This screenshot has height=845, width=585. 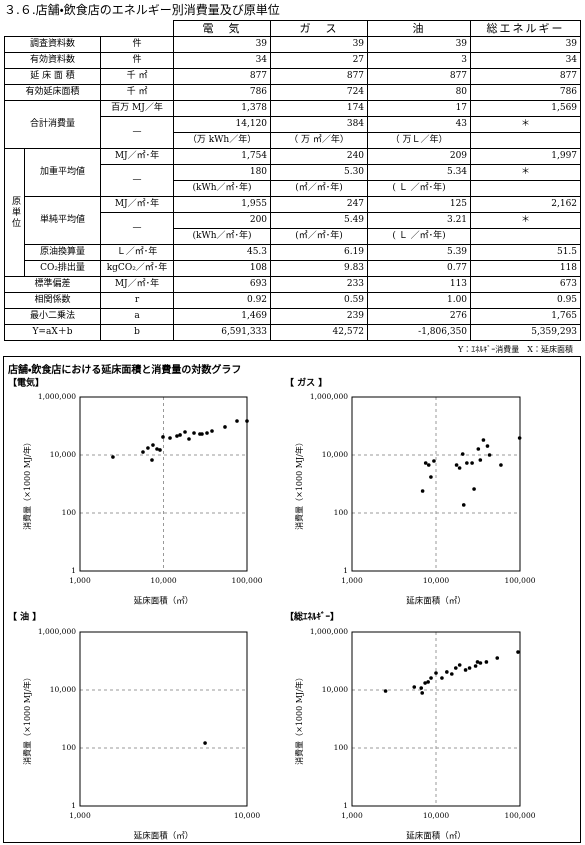 I want to click on chart-title: 【 ガス 】, so click(x=306, y=383).